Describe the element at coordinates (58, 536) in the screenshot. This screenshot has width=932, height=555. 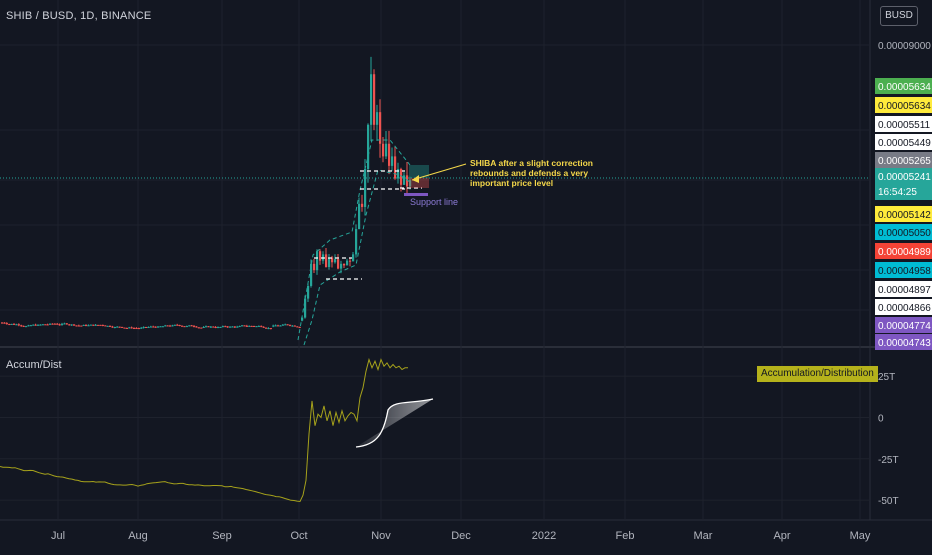
I see `x-tick-label: Jul` at that location.